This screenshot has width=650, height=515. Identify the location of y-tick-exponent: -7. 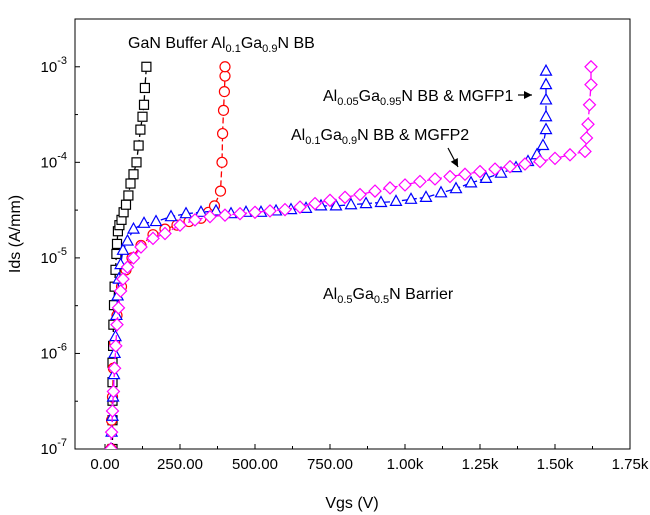
(62, 443).